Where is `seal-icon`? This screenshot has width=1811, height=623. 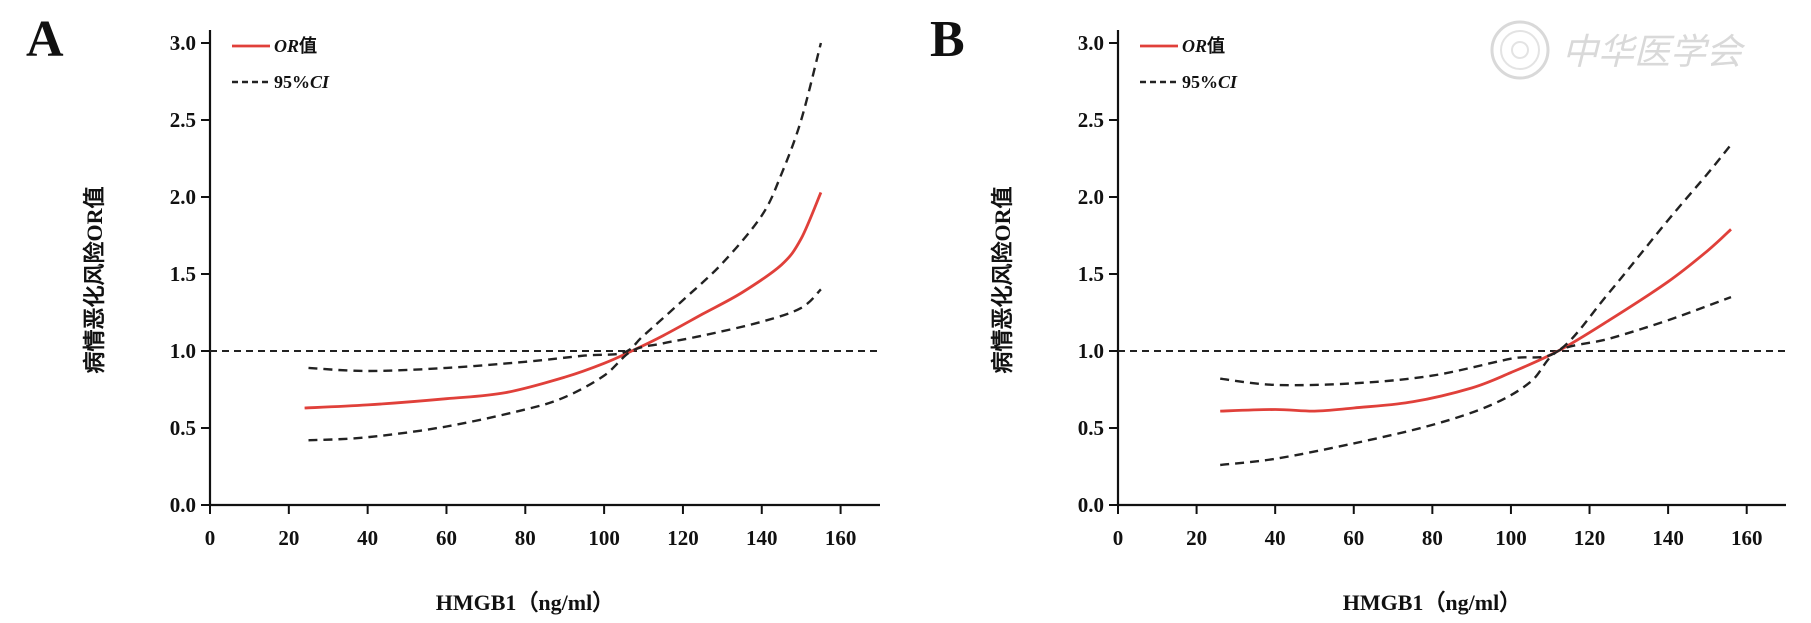
seal-icon is located at coordinates (1520, 50).